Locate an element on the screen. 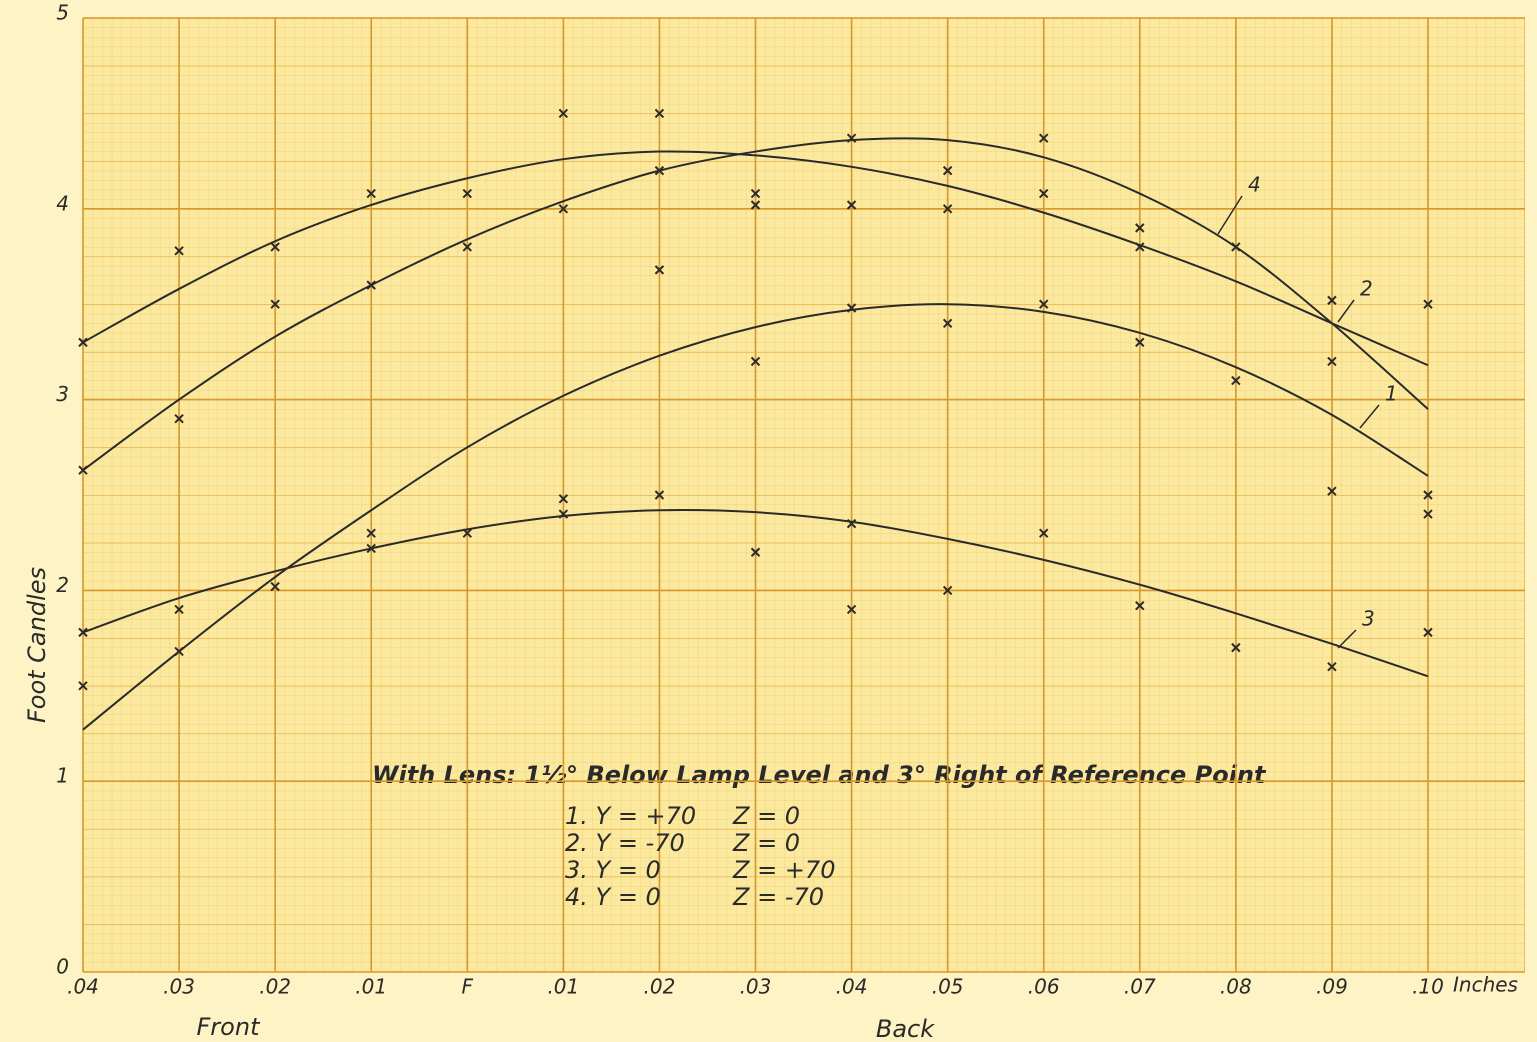 This screenshot has height=1042, width=1537. note-row: 1. Y = +70 is located at coordinates (630, 816).